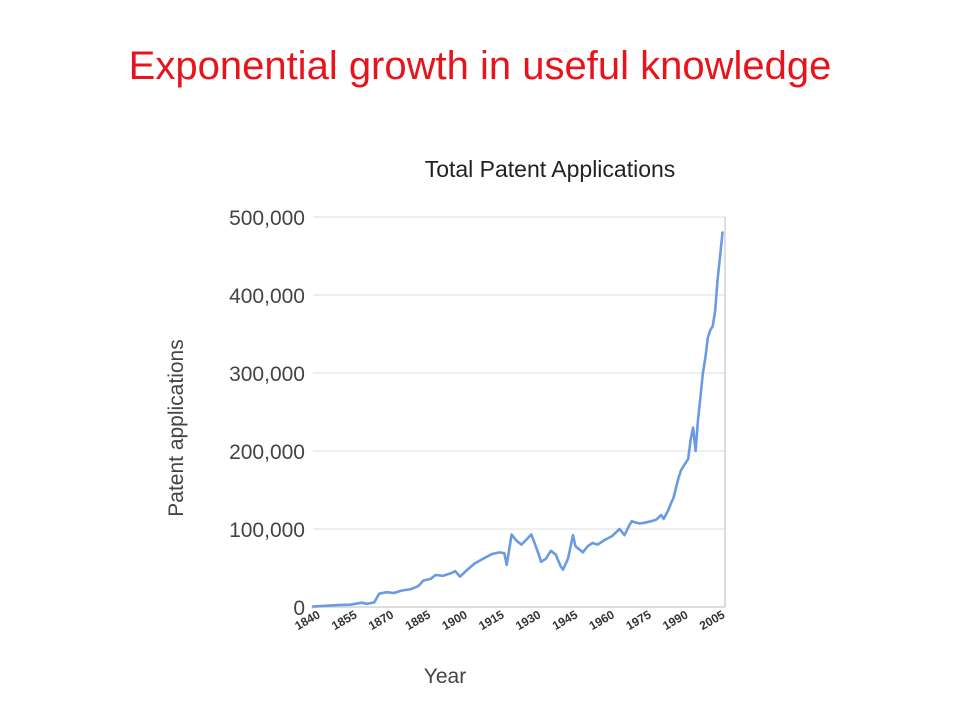  I want to click on y-axis-ticks: 0 100,000 200,000 300,000 400,000 500,000, so click(267, 413).